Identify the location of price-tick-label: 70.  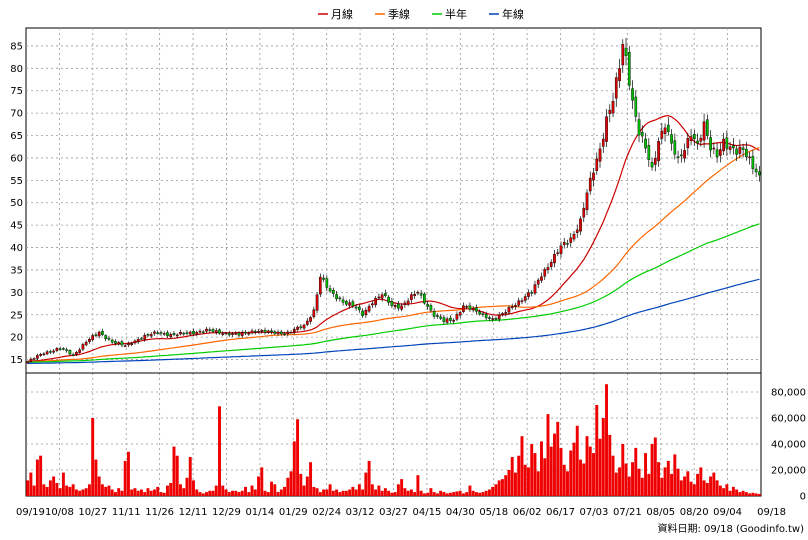
(16, 114).